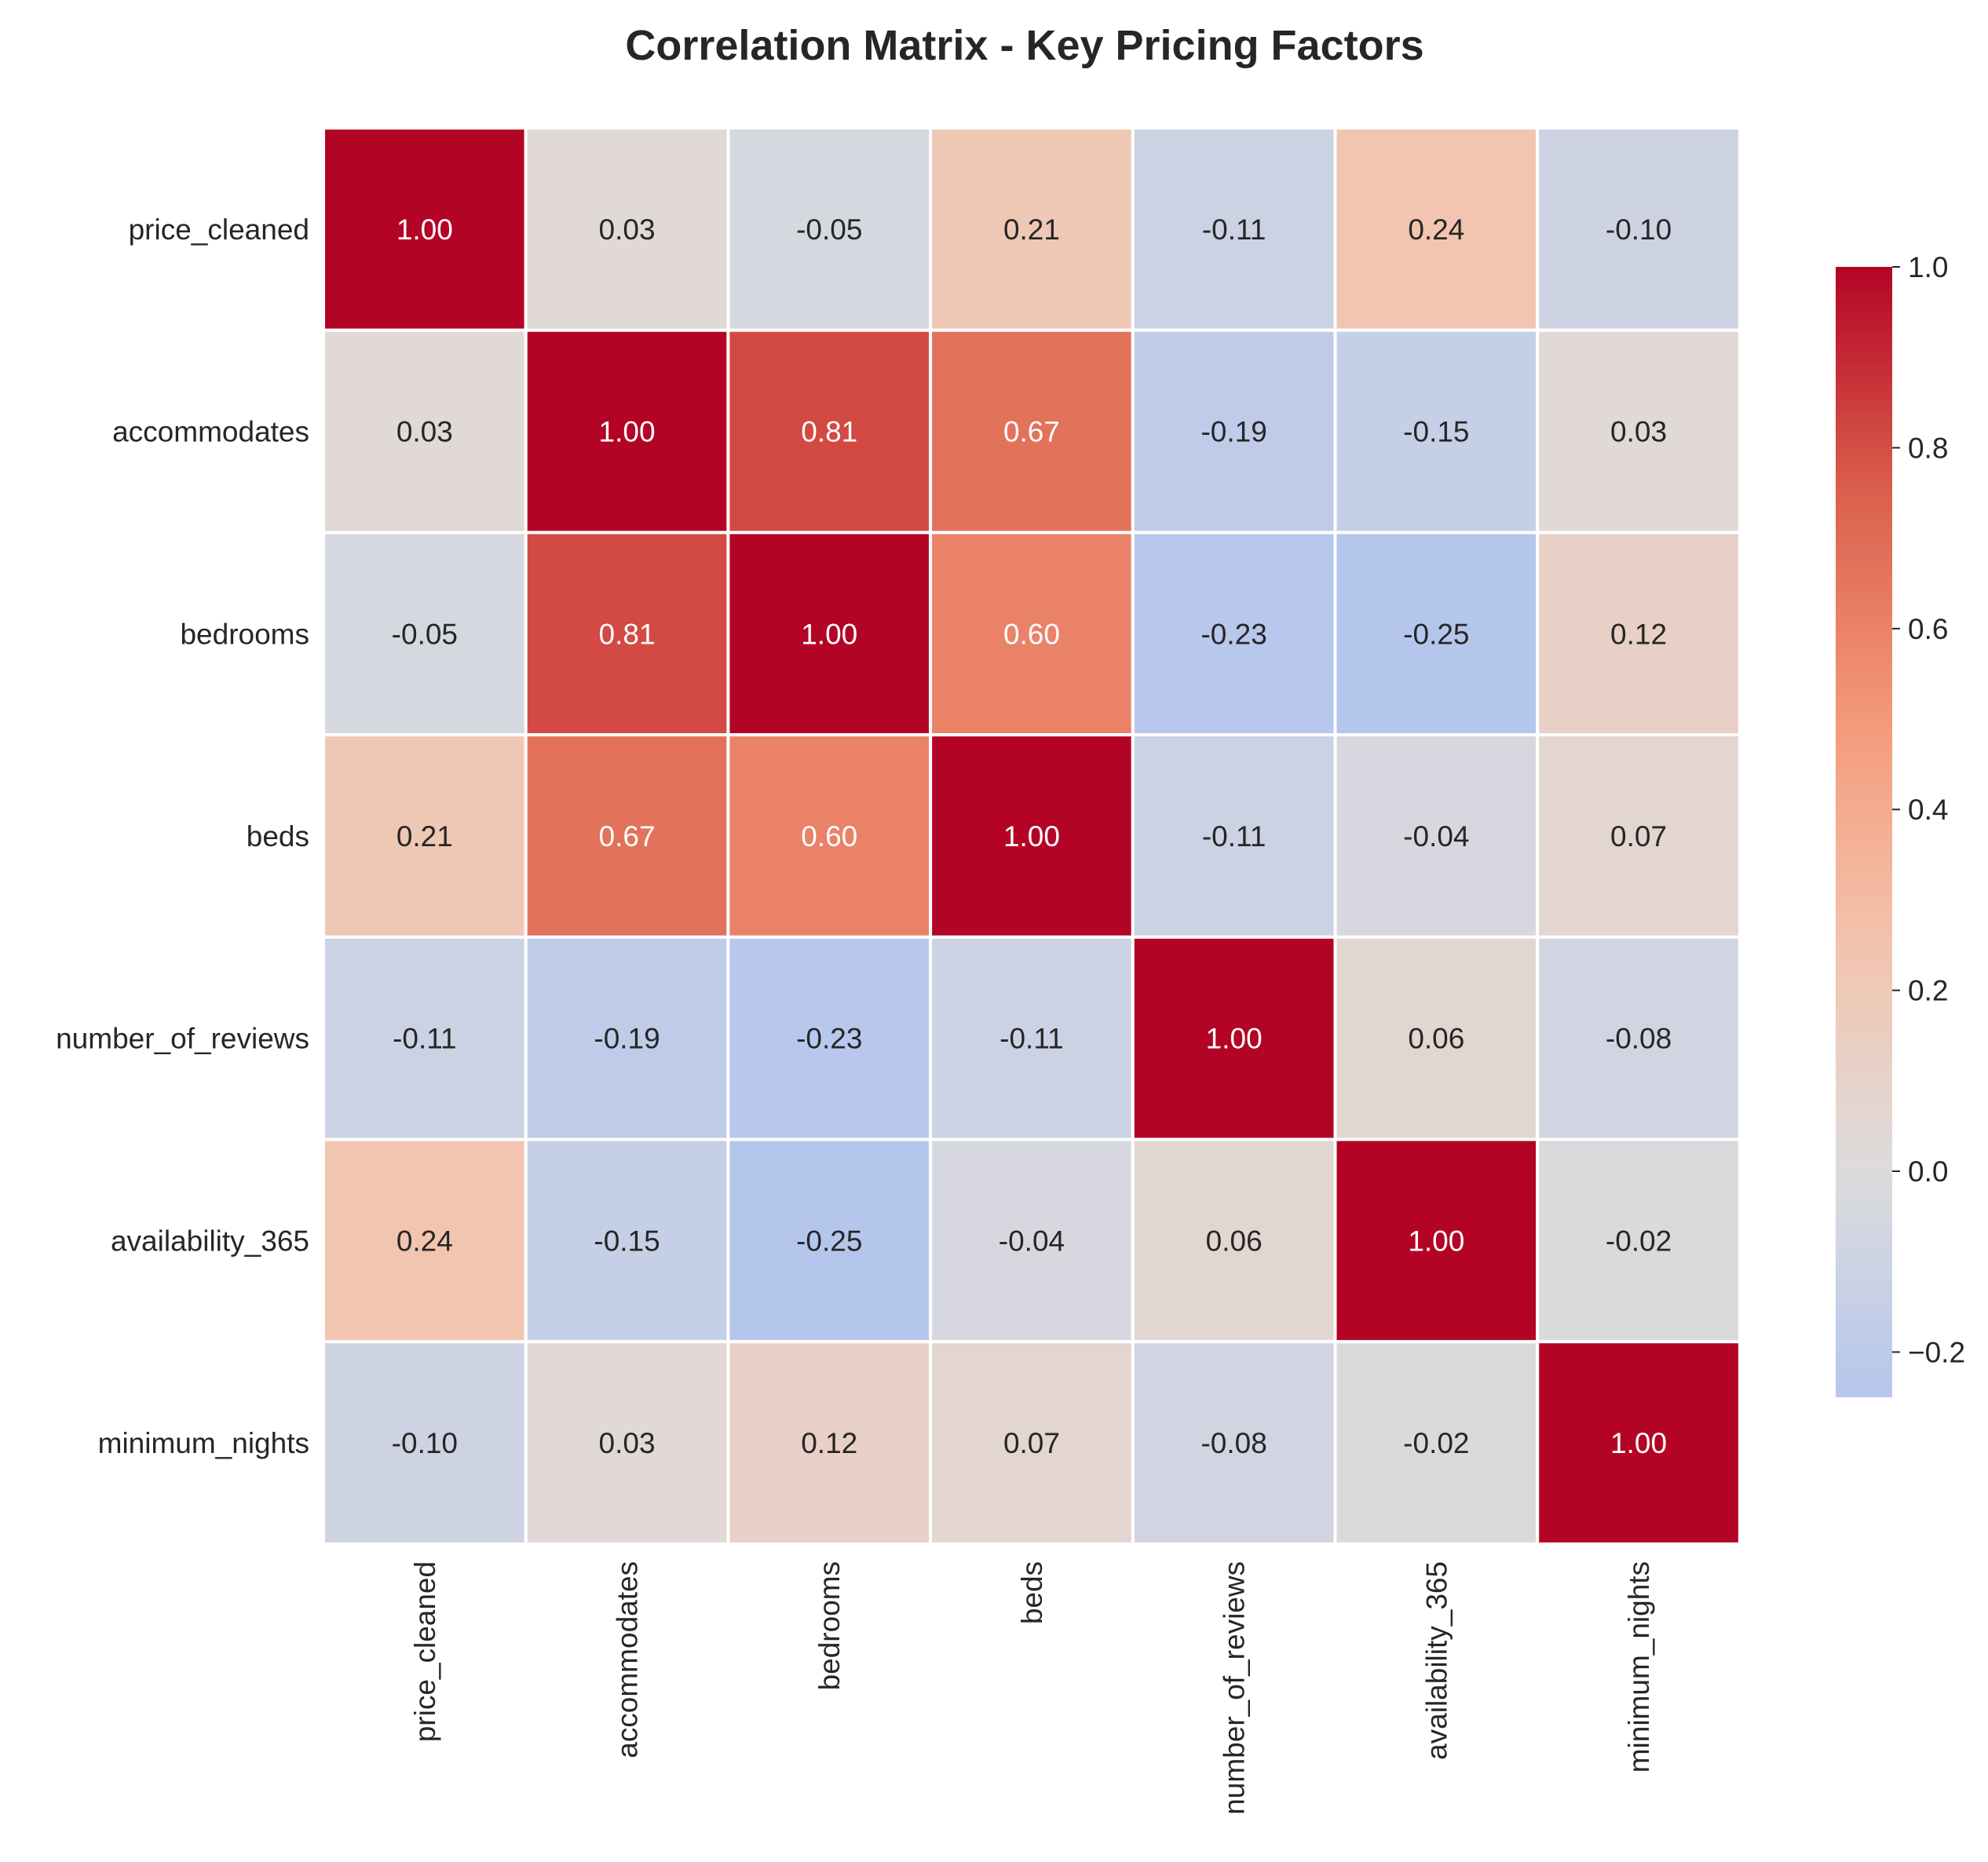  I want to click on heatmap-cell-beds-minimum_nights, so click(1638, 836).